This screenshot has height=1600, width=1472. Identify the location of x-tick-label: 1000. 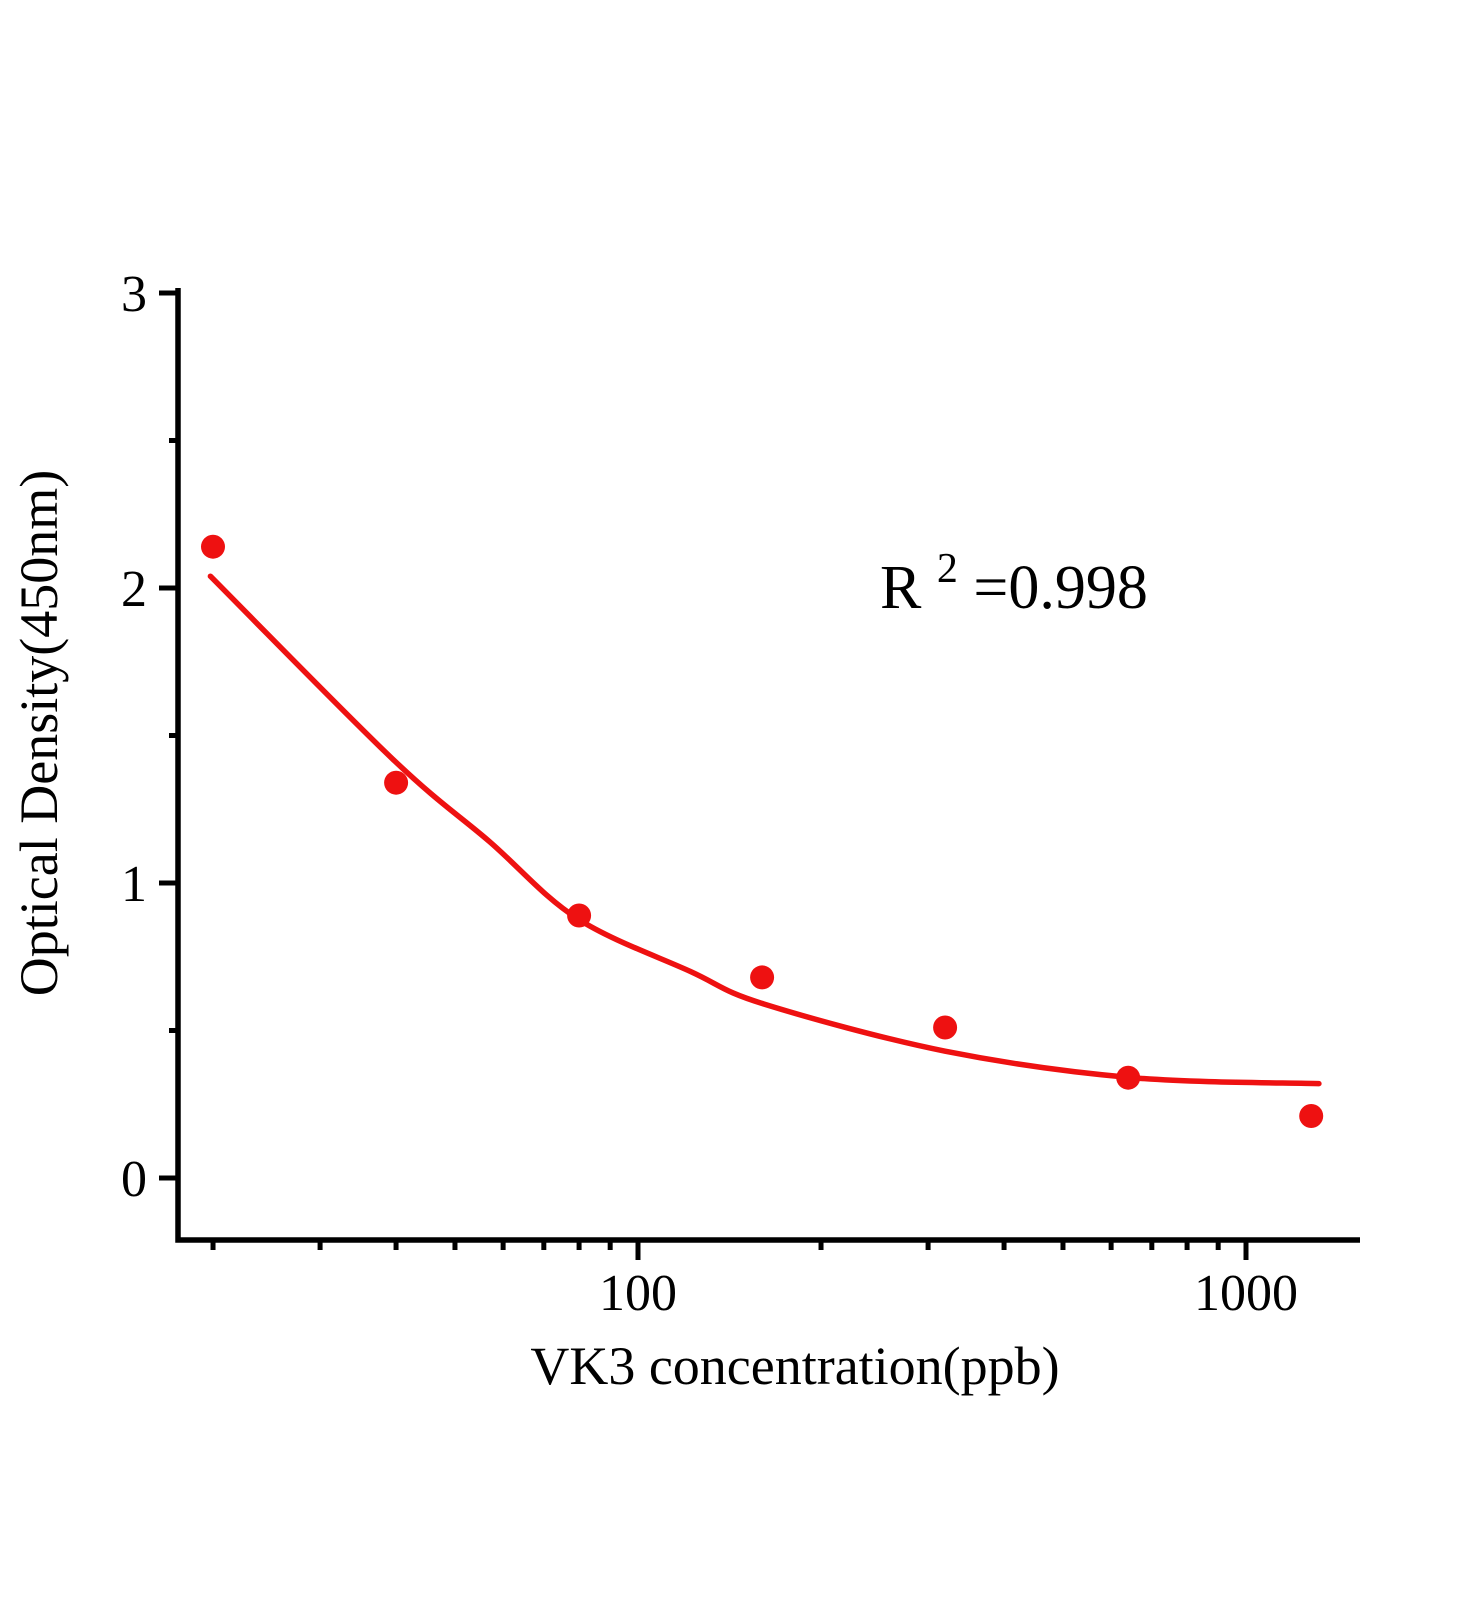
(1246, 1293).